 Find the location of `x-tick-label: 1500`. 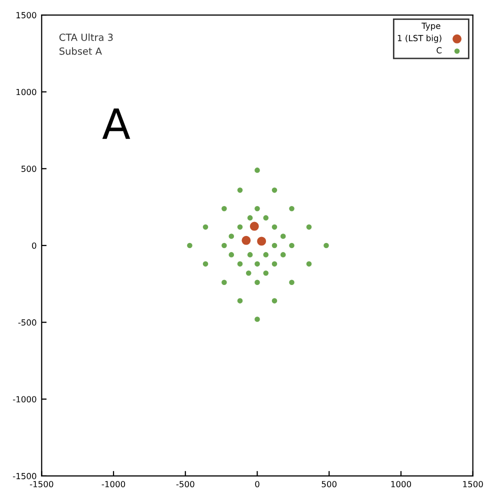

x-tick-label: 1500 is located at coordinates (473, 484).